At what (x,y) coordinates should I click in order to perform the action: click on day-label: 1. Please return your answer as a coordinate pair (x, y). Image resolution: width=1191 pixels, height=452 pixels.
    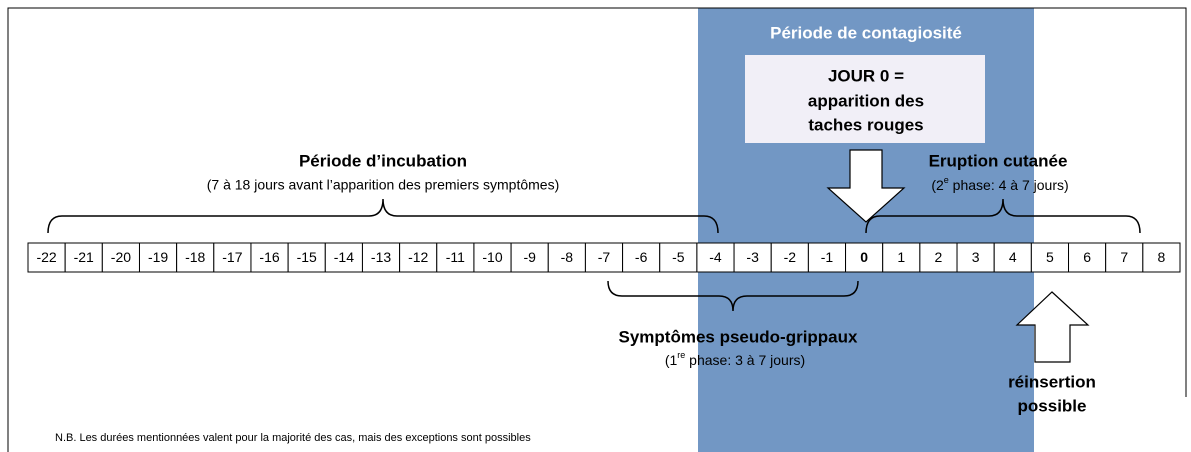
    Looking at the image, I should click on (901, 257).